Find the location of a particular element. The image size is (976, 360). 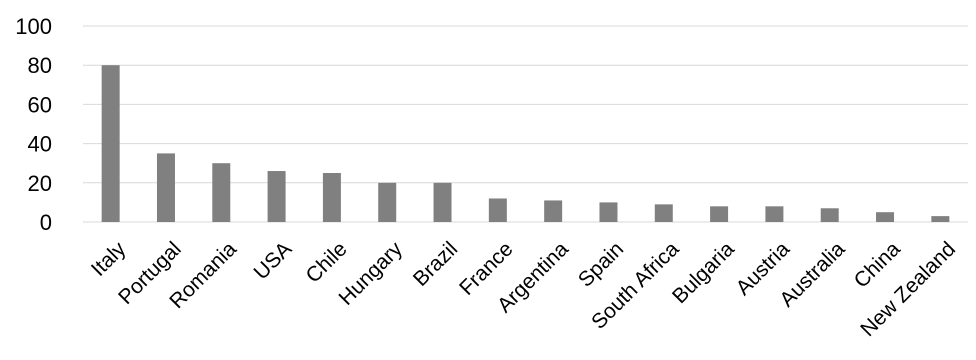

bar-italy is located at coordinates (110, 143).